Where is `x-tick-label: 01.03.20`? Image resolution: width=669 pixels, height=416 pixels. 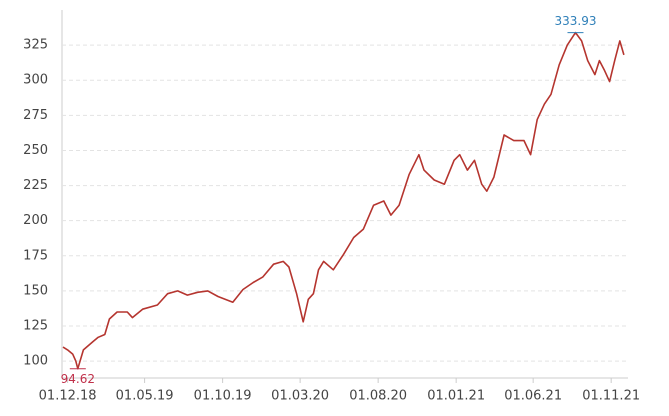 x-tick-label: 01.03.20 is located at coordinates (300, 396).